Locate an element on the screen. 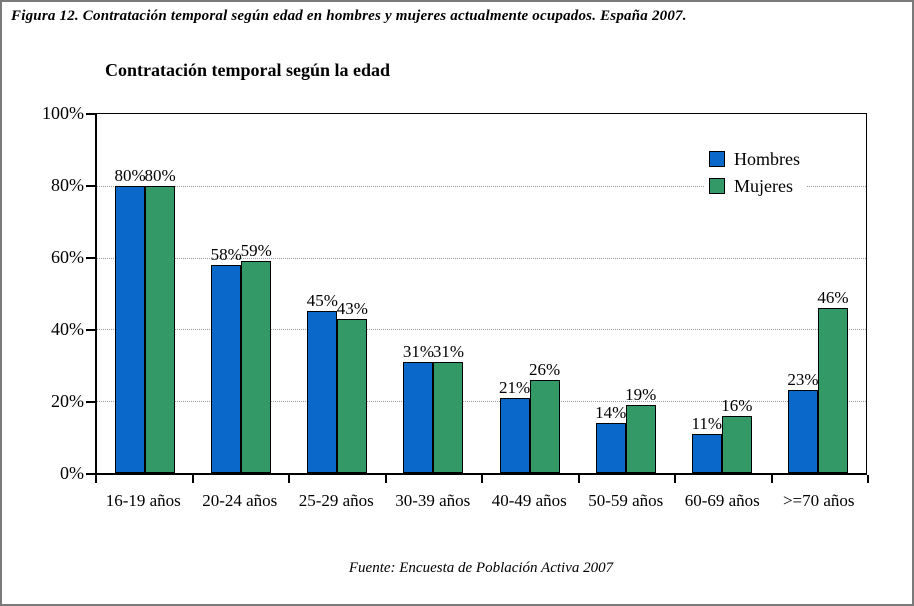 The height and width of the screenshot is (606, 914). x-category-label-5: 40-49 años is located at coordinates (529, 500).